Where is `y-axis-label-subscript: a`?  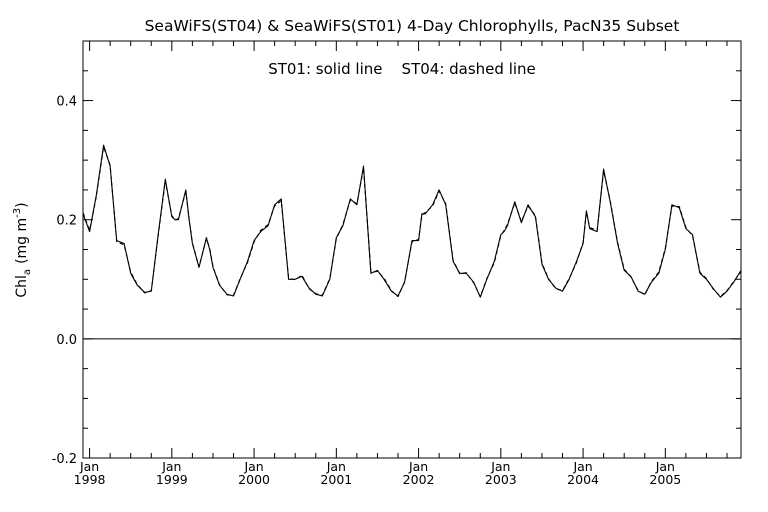
y-axis-label-subscript: a is located at coordinates (27, 272).